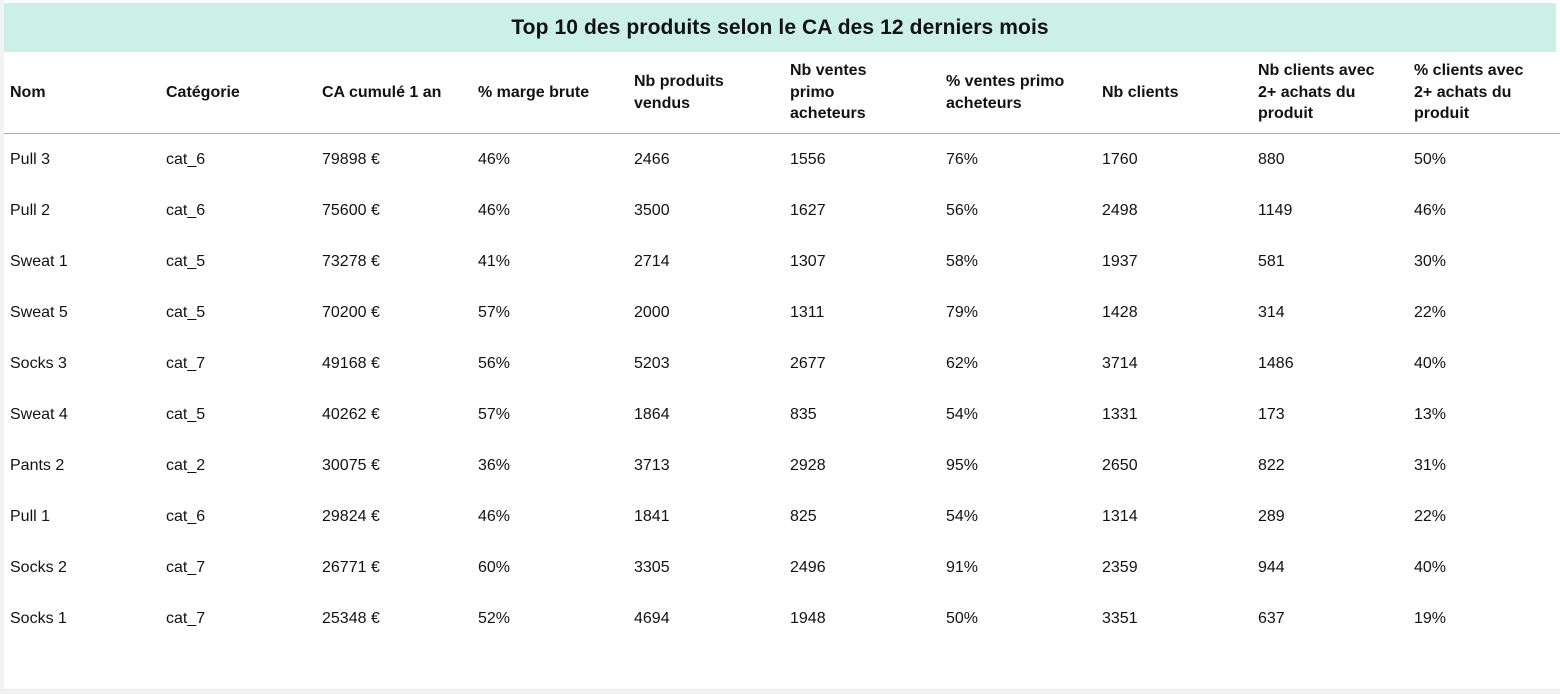  What do you see at coordinates (1275, 210) in the screenshot?
I see `table-cell: 1149` at bounding box center [1275, 210].